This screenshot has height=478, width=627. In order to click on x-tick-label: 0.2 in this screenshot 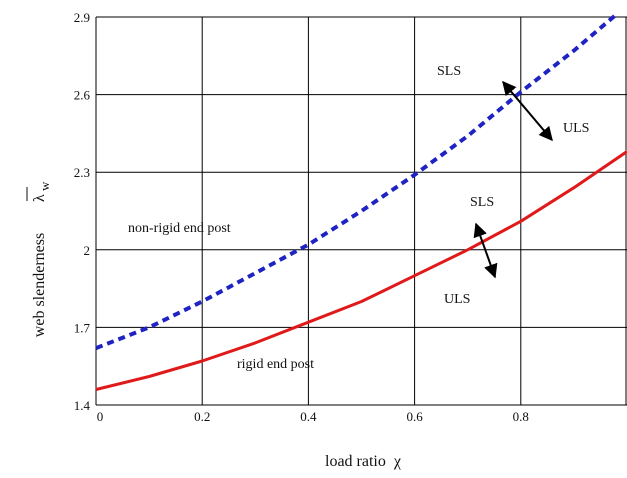, I will do `click(202, 416)`.